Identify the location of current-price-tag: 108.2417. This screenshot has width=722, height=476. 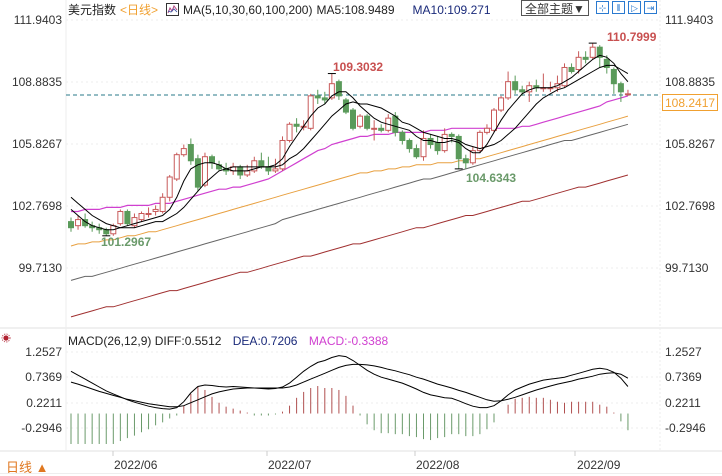
(690, 102).